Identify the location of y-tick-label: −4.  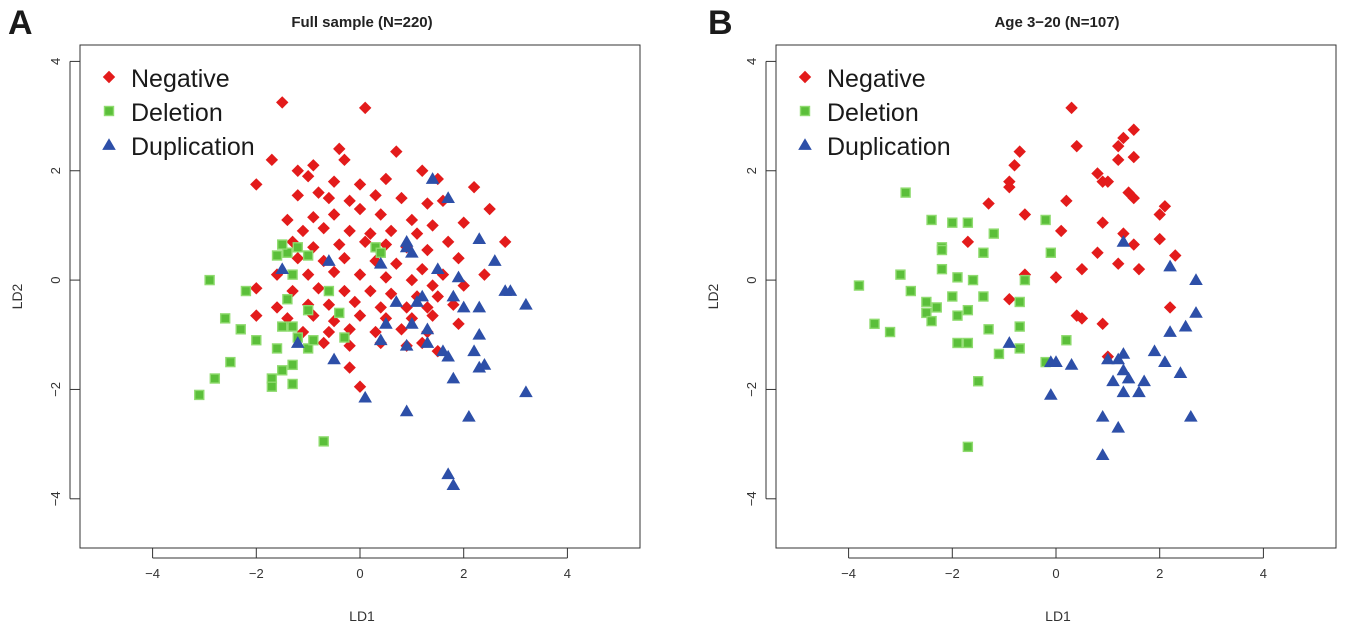
(751, 498).